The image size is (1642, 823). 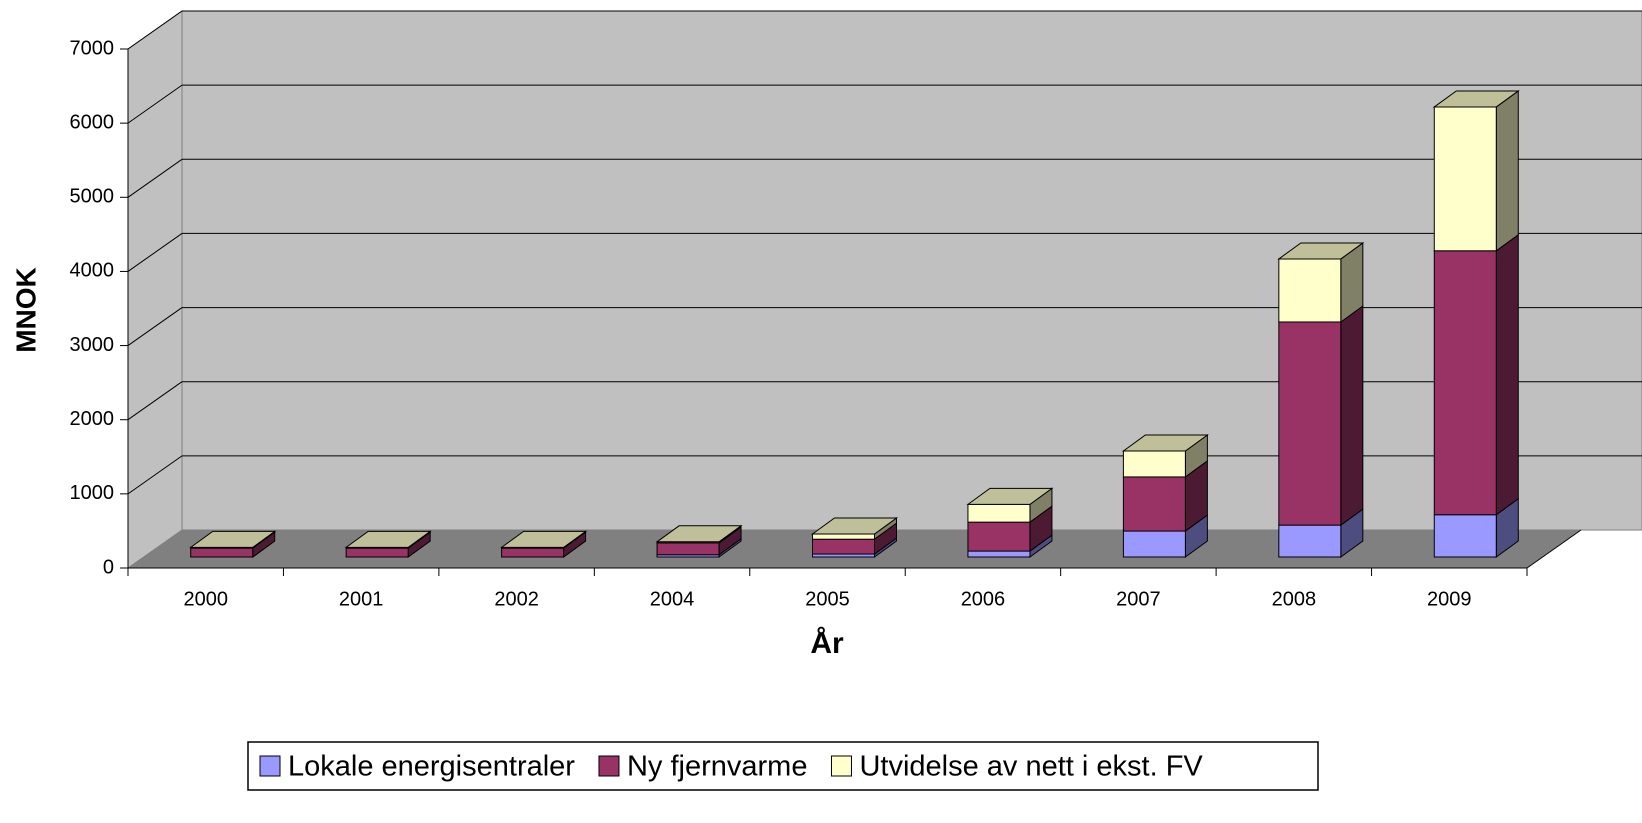 I want to click on x-axis-title: År, so click(x=827, y=643).